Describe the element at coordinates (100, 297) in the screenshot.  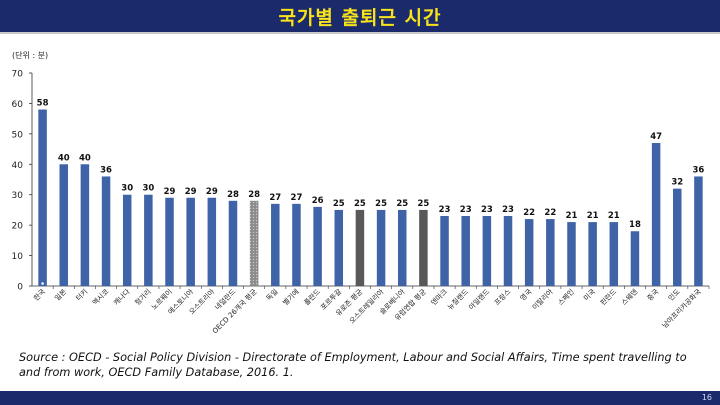
I see `x-tick-label: 멕시코` at that location.